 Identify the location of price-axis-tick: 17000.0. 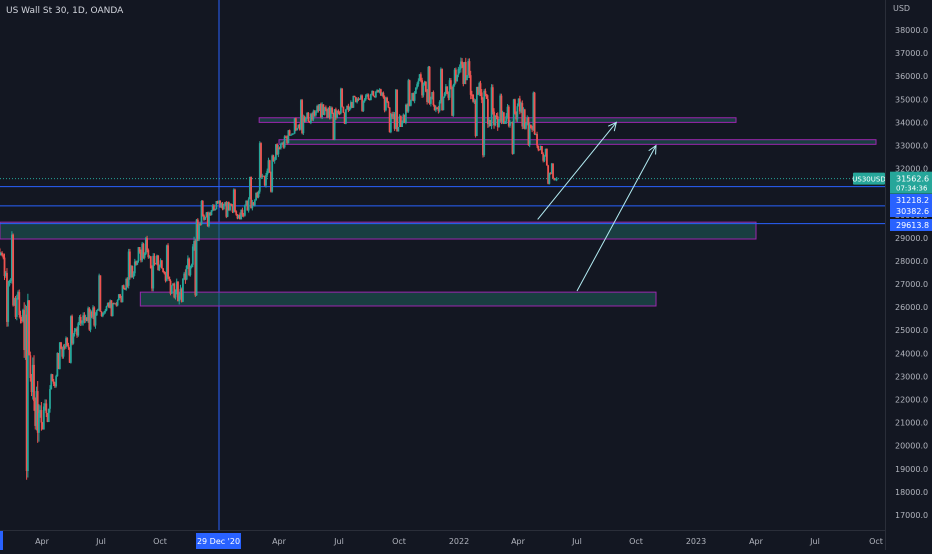
(911, 515).